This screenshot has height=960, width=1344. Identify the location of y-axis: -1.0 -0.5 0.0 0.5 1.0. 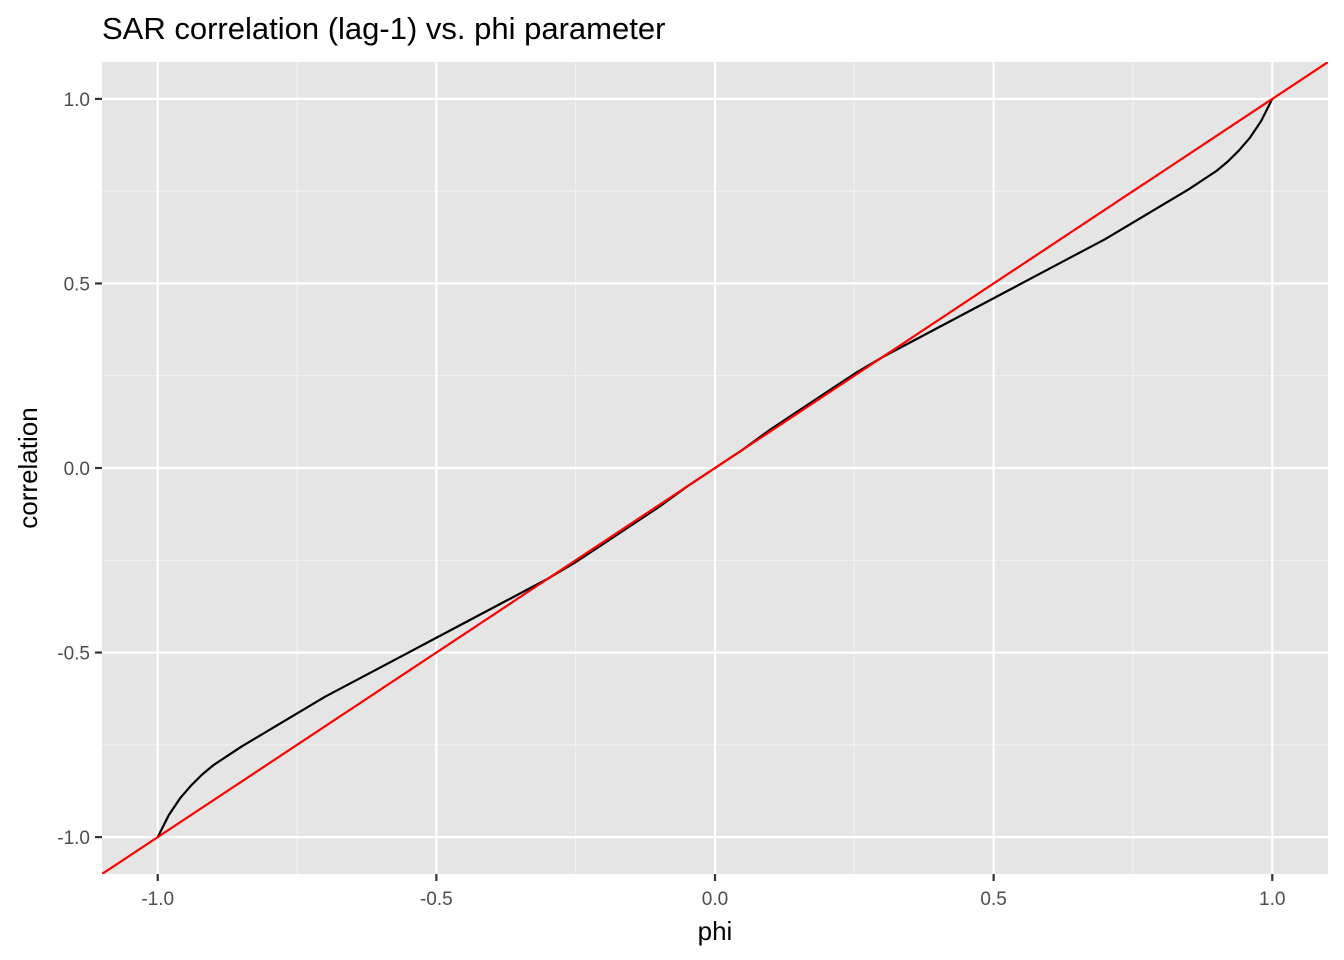
(79, 469).